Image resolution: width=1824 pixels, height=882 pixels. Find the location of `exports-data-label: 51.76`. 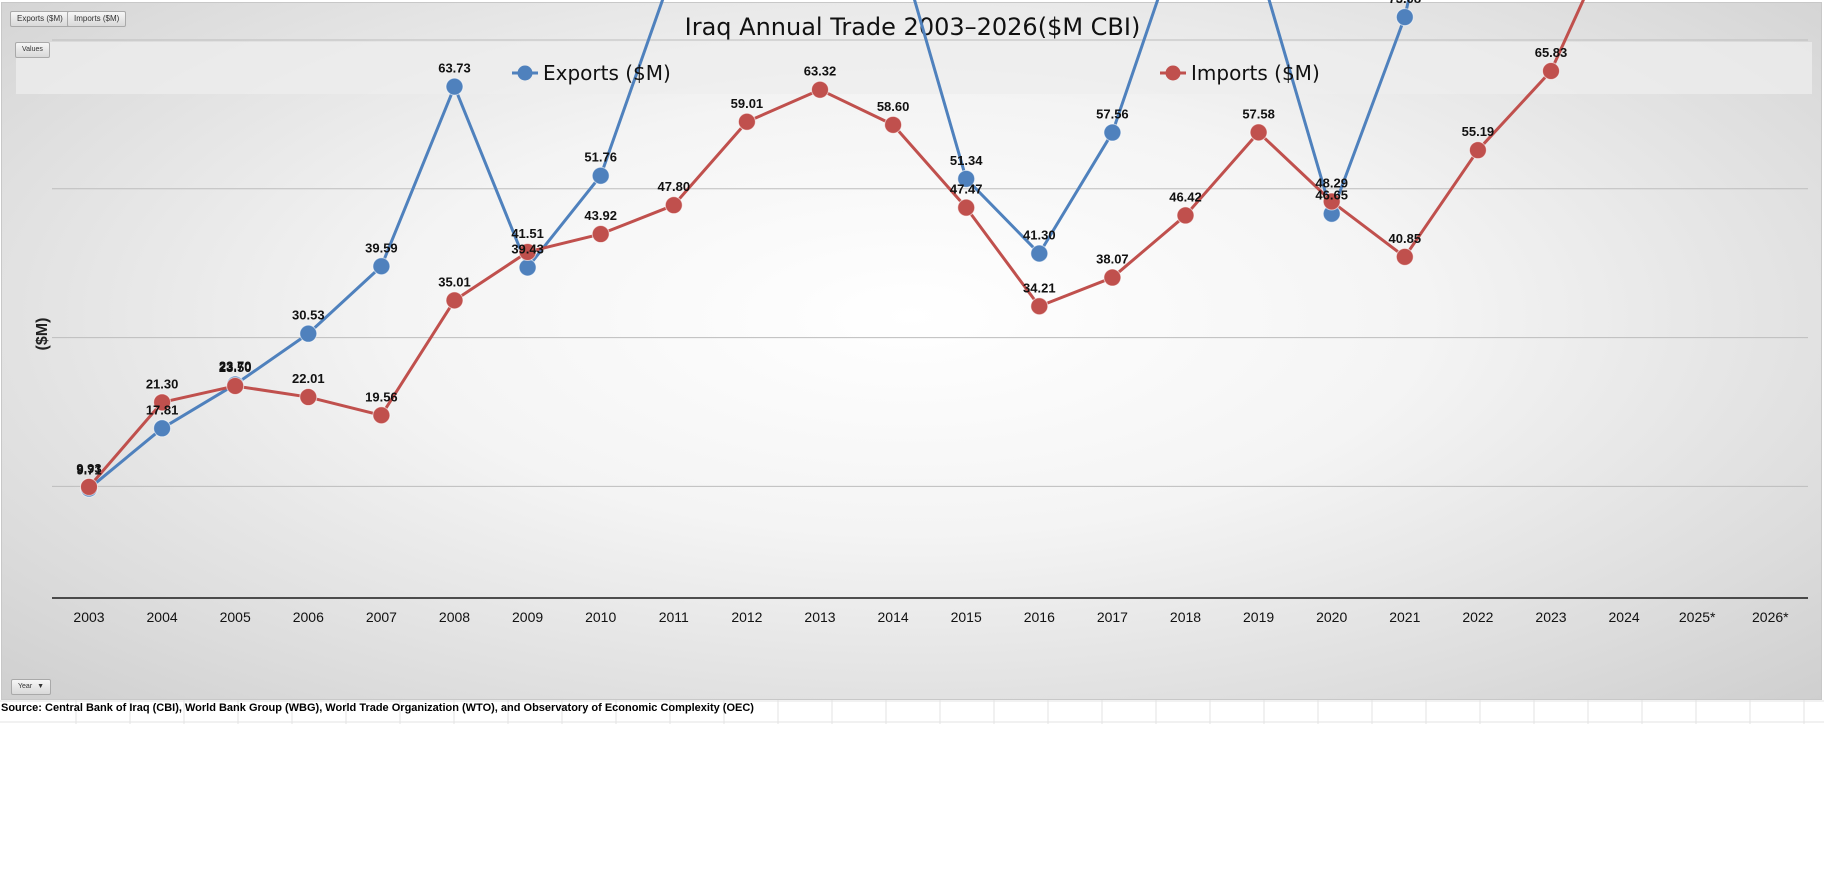

exports-data-label: 51.76 is located at coordinates (600, 157).